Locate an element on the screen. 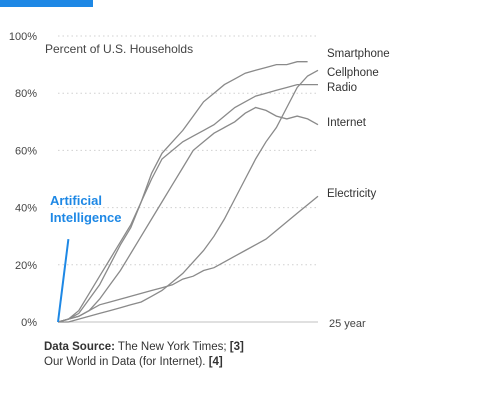 This screenshot has width=488, height=407. source-nyt: The New York Times; is located at coordinates (172, 347).